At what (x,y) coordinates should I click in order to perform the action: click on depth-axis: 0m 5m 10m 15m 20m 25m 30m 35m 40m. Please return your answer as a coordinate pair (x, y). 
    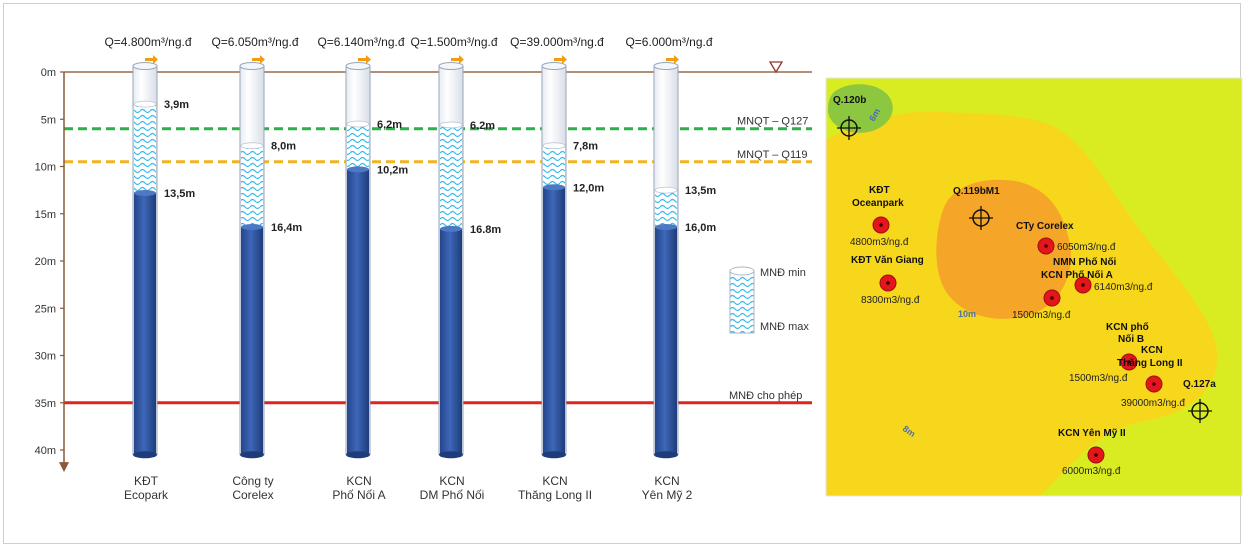
    Looking at the image, I should click on (52, 270).